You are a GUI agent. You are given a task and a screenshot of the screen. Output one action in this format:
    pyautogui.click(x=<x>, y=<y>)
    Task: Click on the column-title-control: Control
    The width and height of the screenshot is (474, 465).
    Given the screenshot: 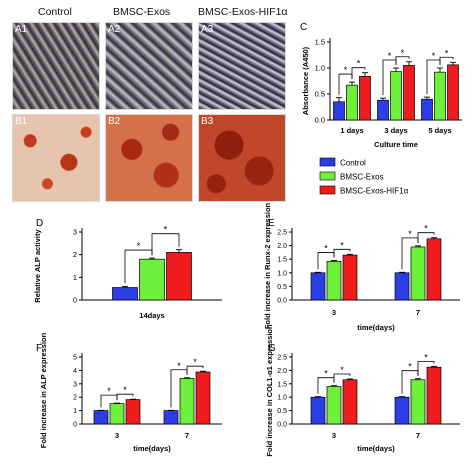 What is the action you would take?
    pyautogui.click(x=55, y=12)
    